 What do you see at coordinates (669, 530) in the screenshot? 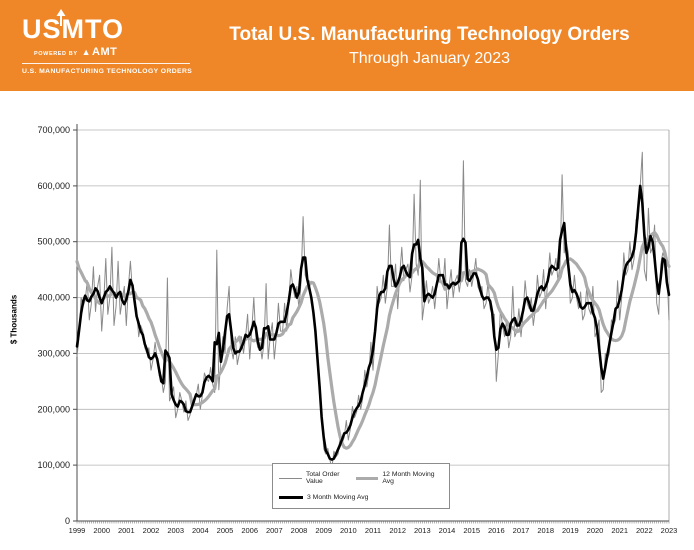
I see `svg-text: 2023` at bounding box center [669, 530].